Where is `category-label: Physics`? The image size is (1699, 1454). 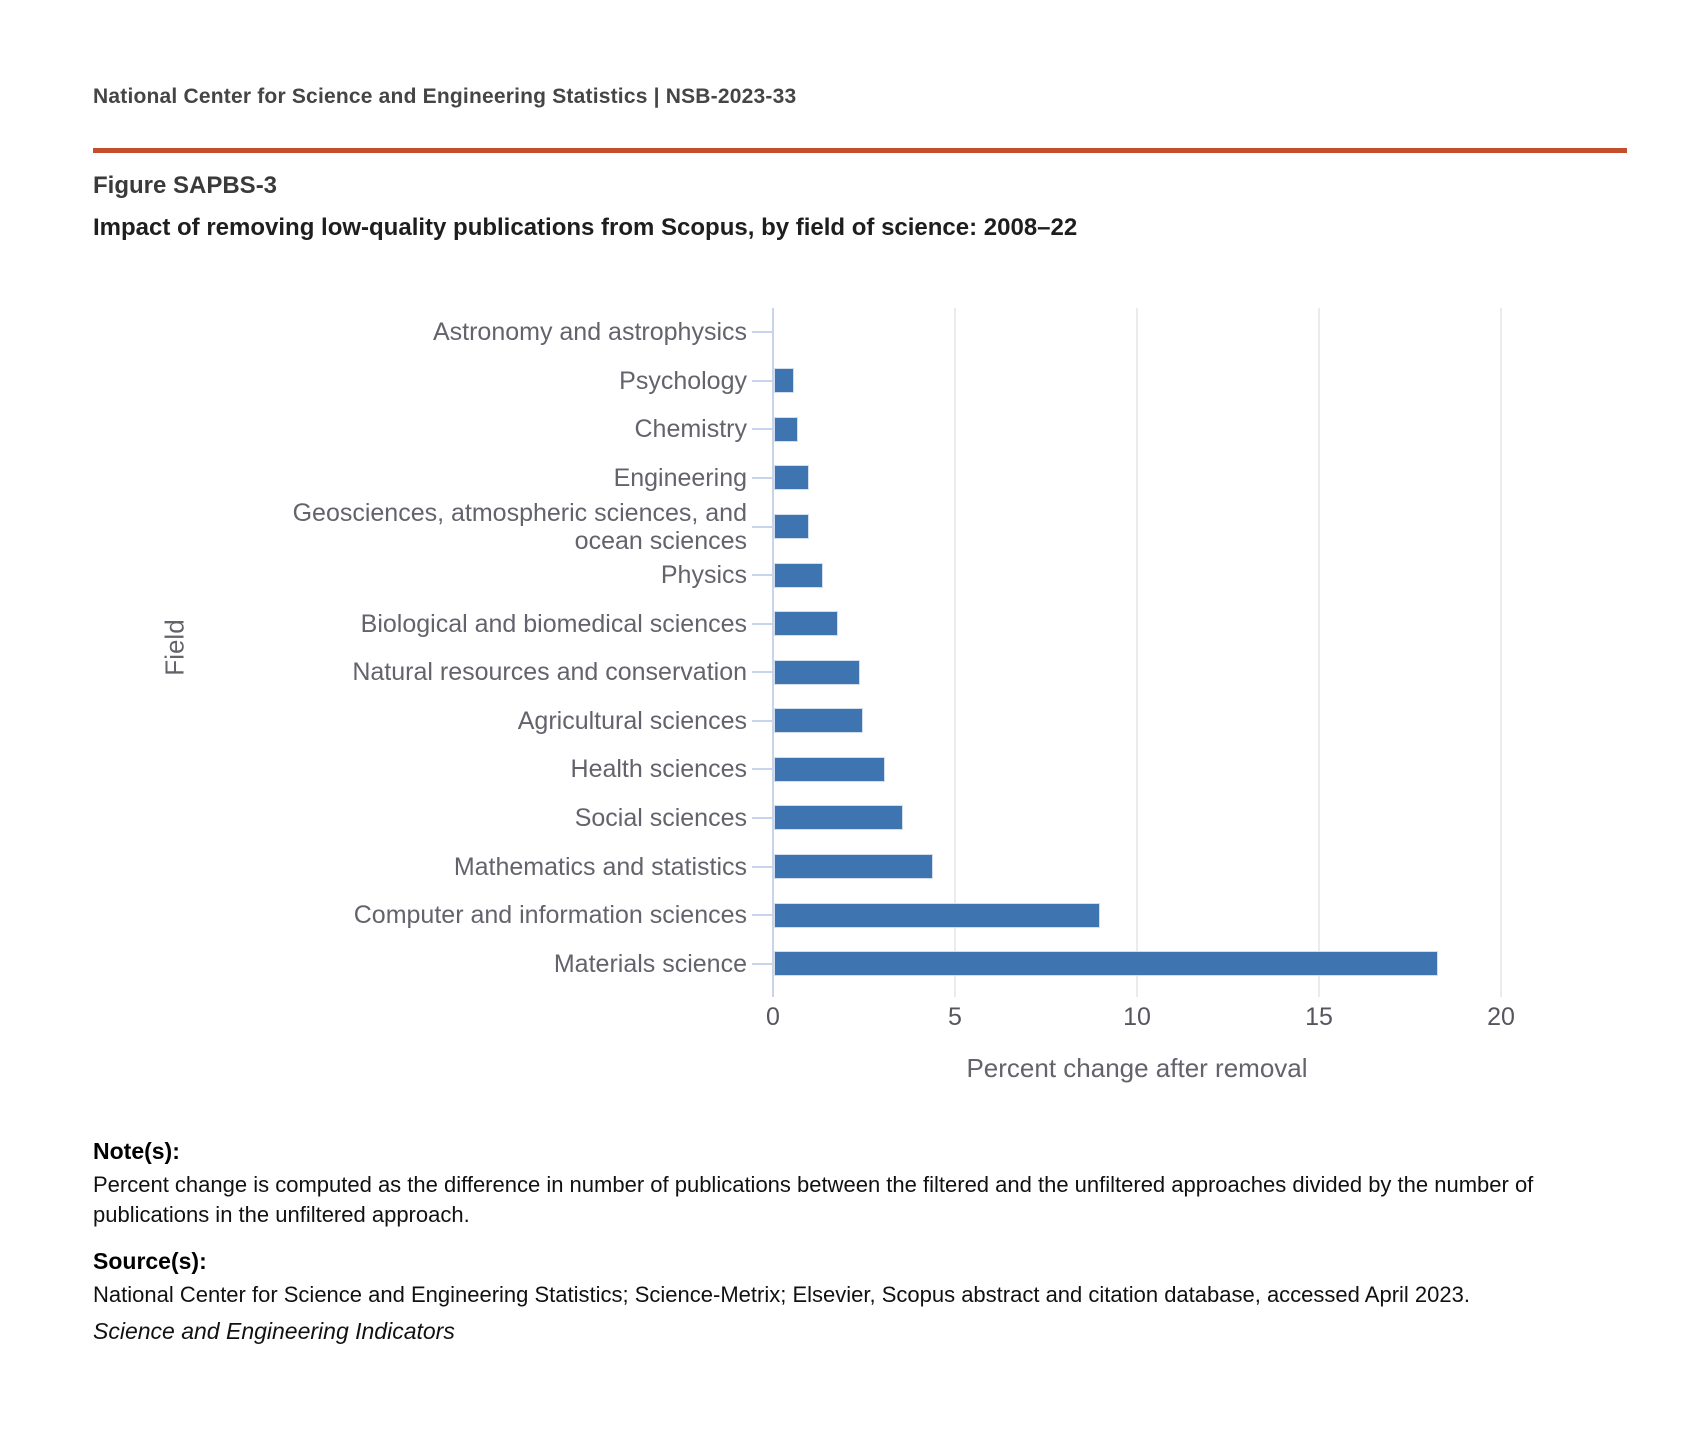
category-label: Physics is located at coordinates (703, 575).